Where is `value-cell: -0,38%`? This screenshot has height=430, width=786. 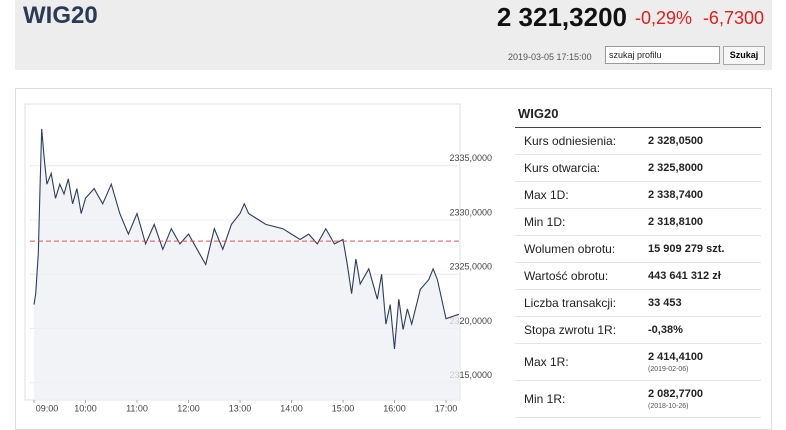 value-cell: -0,38% is located at coordinates (665, 330).